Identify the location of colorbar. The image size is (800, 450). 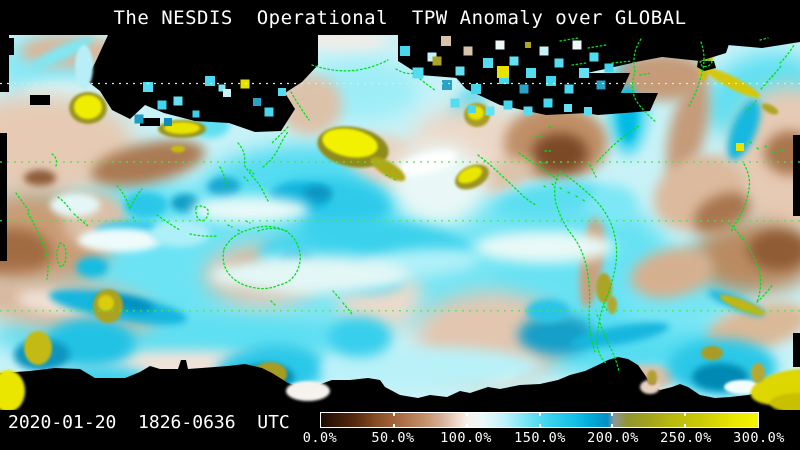
(539, 420).